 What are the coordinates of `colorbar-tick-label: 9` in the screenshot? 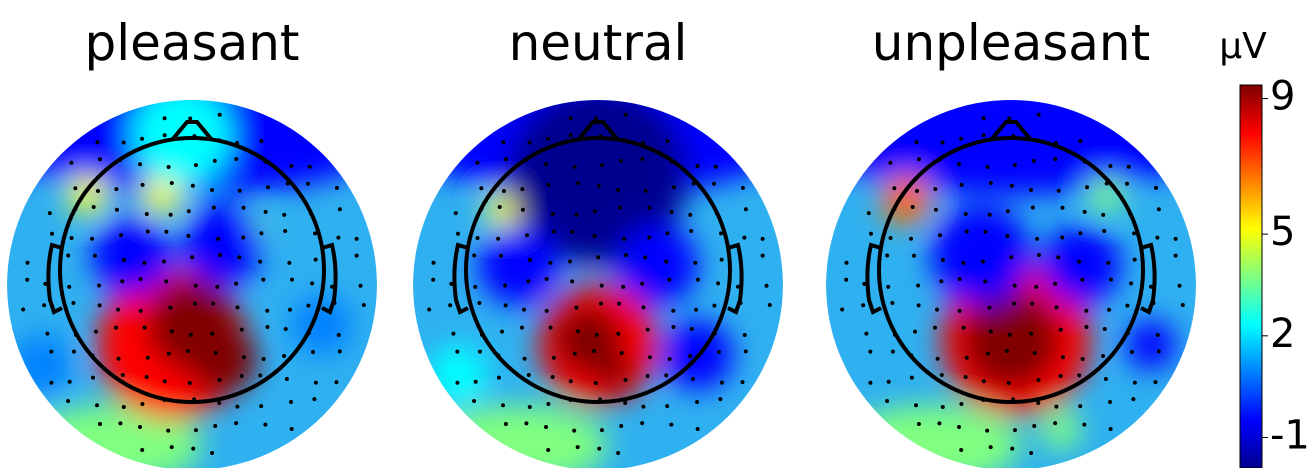 It's located at (1282, 97).